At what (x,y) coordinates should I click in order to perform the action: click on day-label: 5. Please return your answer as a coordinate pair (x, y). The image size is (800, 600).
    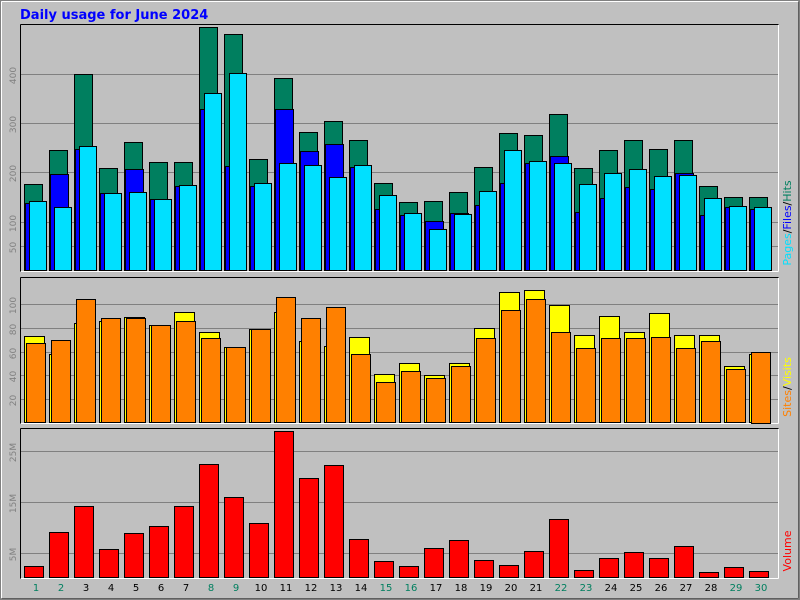
    Looking at the image, I should click on (136, 588).